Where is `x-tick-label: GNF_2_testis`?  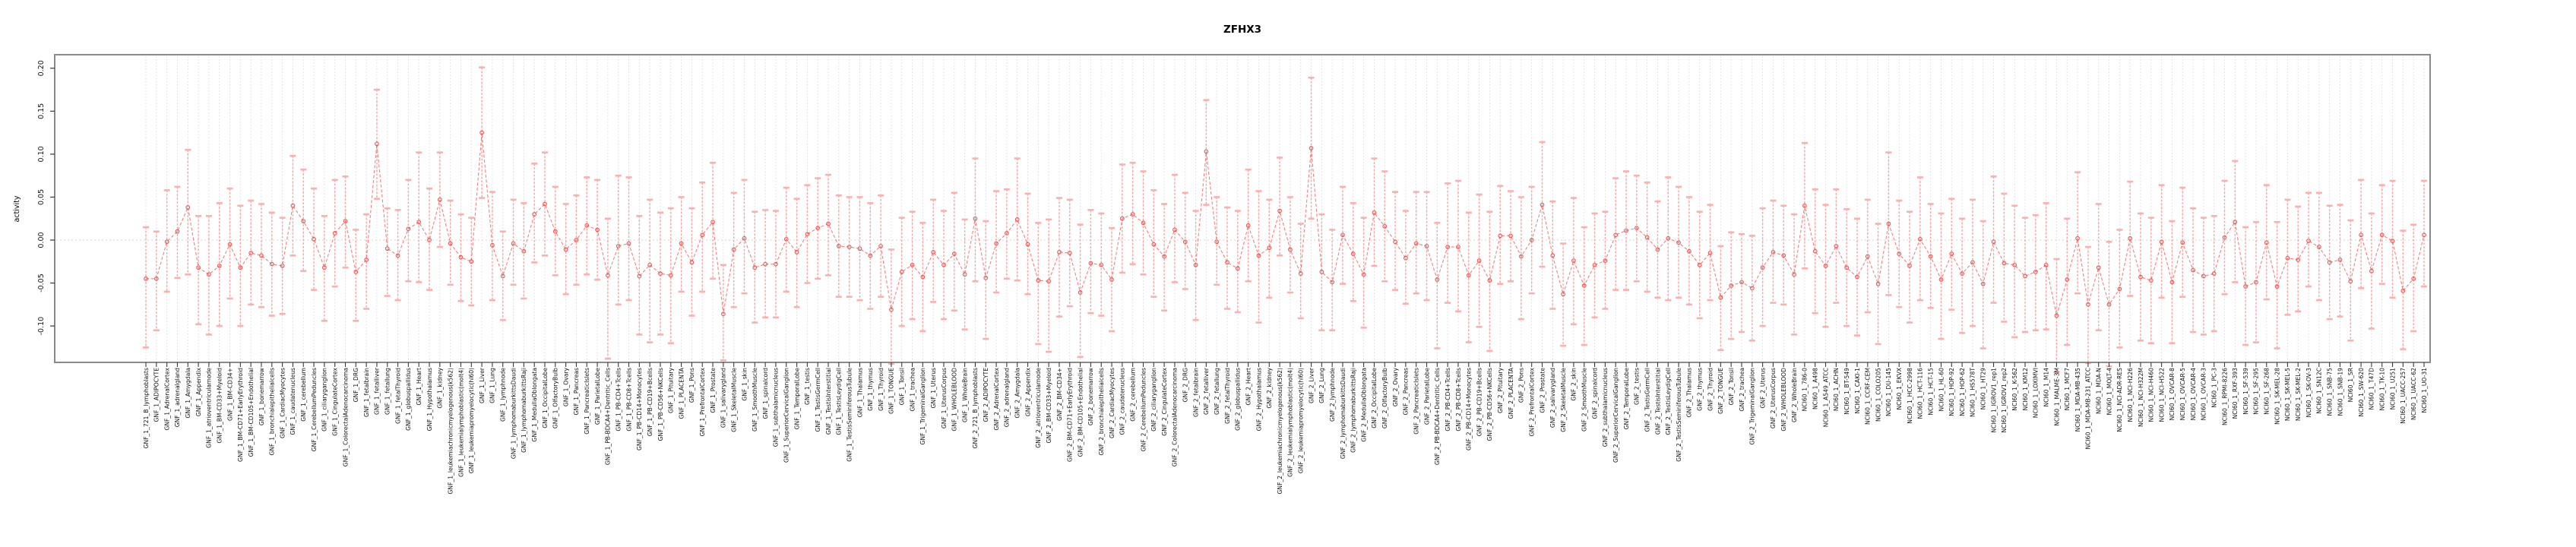
x-tick-label: GNF_2_testis is located at coordinates (1638, 386).